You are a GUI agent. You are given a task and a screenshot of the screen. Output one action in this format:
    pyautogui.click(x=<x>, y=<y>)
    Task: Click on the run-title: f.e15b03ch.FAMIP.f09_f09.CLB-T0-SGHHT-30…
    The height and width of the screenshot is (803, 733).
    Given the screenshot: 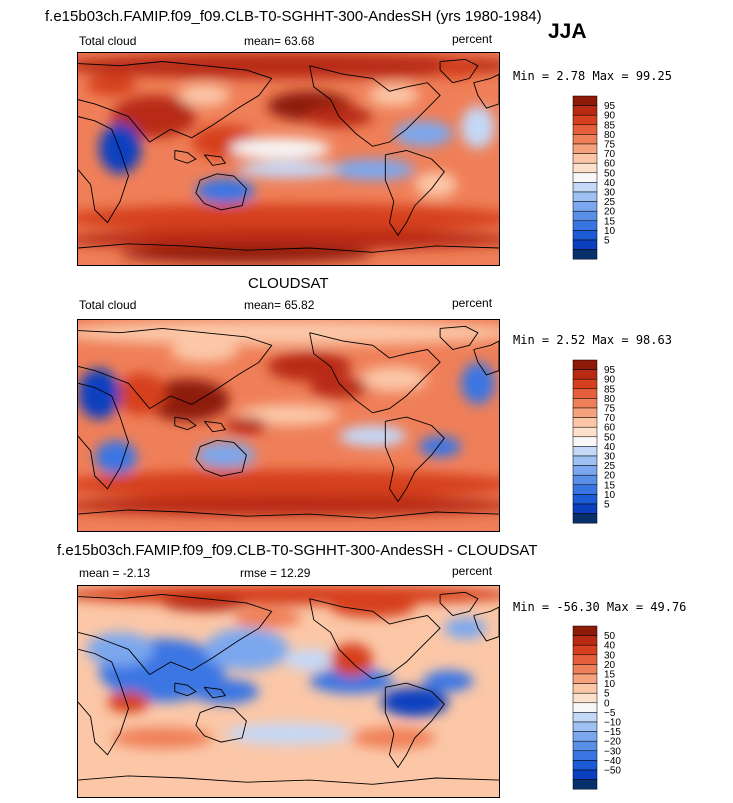 What is the action you would take?
    pyautogui.click(x=293, y=16)
    